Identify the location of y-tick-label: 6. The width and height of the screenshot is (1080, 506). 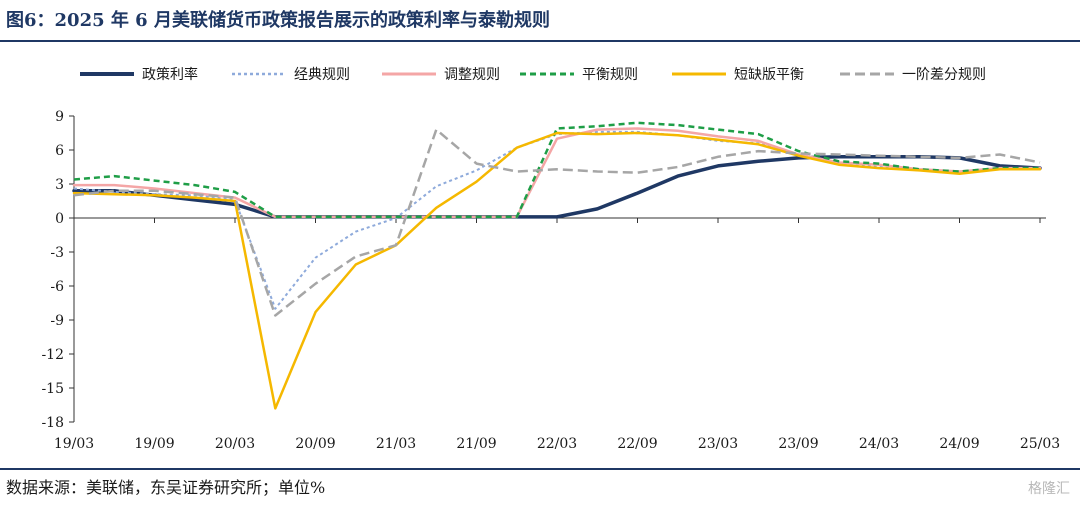
(59, 151).